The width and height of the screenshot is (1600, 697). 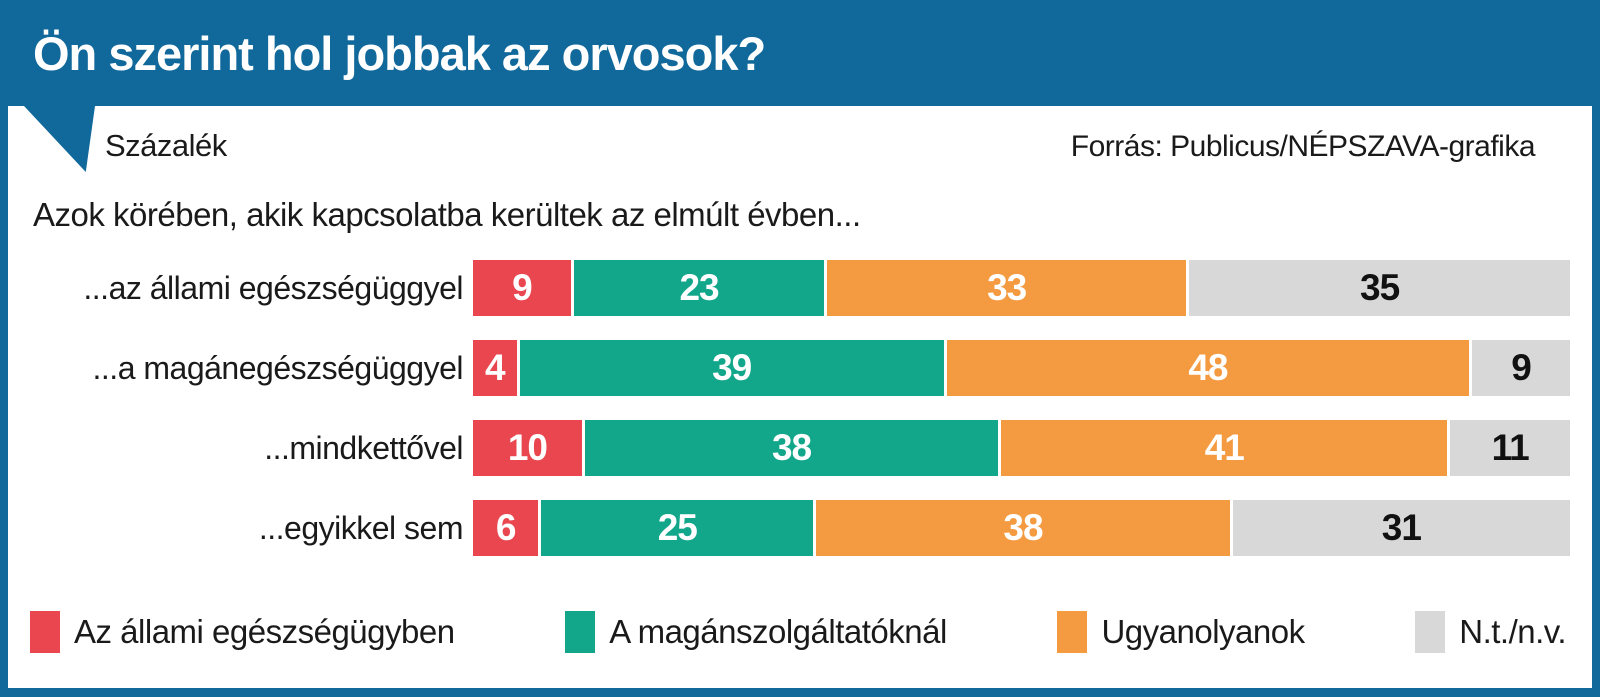 I want to click on bar-value: 4, so click(x=495, y=367).